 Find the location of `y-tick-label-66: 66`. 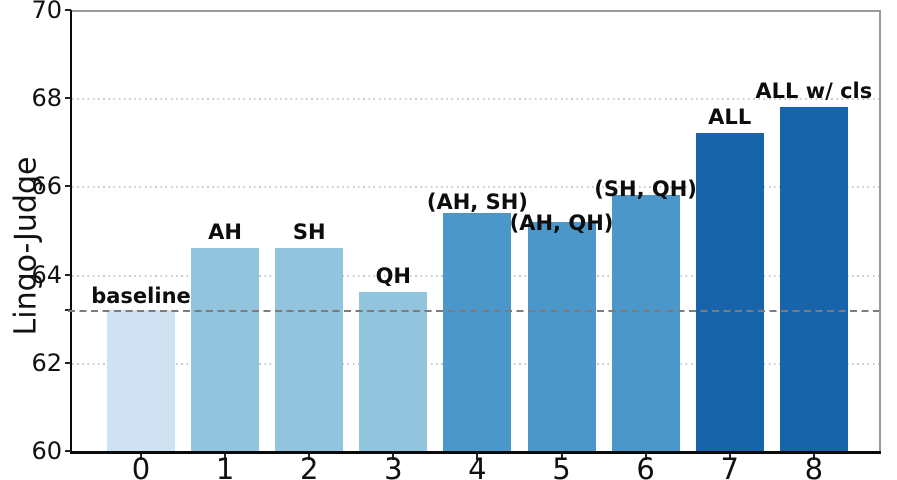

y-tick-label-66: 66 is located at coordinates (46, 186).